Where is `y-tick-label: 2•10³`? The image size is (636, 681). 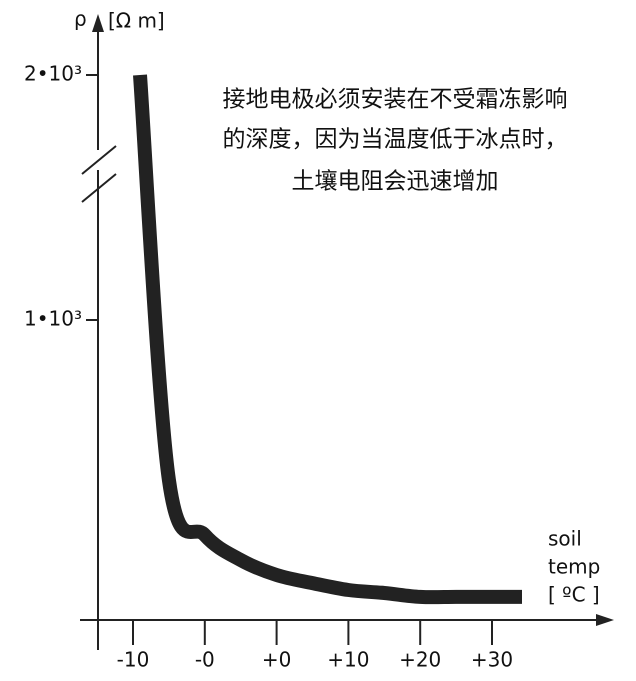 y-tick-label: 2•10³ is located at coordinates (53, 74).